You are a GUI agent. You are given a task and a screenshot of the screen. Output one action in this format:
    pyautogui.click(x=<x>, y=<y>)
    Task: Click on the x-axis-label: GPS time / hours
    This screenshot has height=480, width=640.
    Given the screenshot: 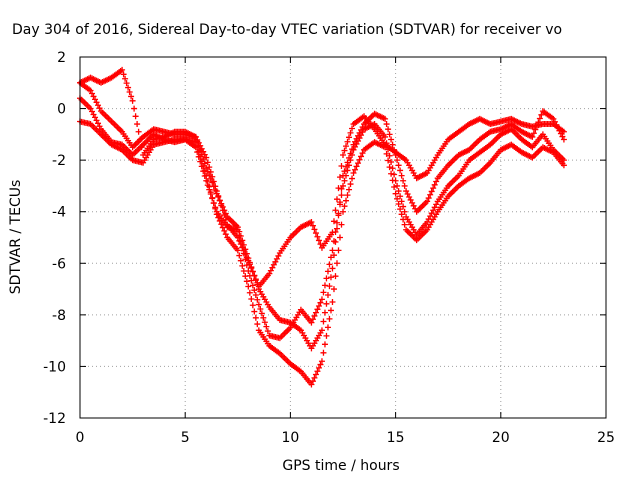 What is the action you would take?
    pyautogui.click(x=340, y=466)
    